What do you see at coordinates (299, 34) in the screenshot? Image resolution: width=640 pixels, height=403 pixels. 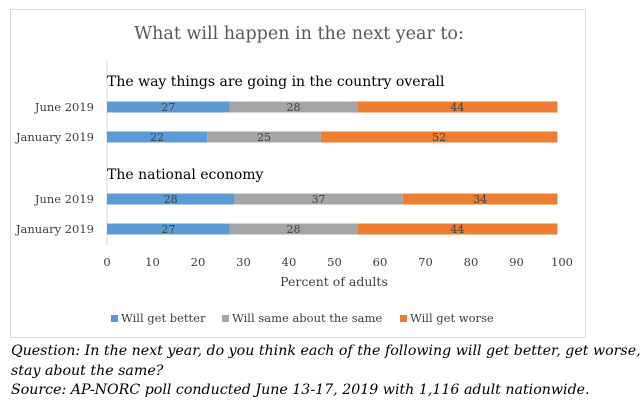 I see `chart-title: What will happen in the next year to:` at bounding box center [299, 34].